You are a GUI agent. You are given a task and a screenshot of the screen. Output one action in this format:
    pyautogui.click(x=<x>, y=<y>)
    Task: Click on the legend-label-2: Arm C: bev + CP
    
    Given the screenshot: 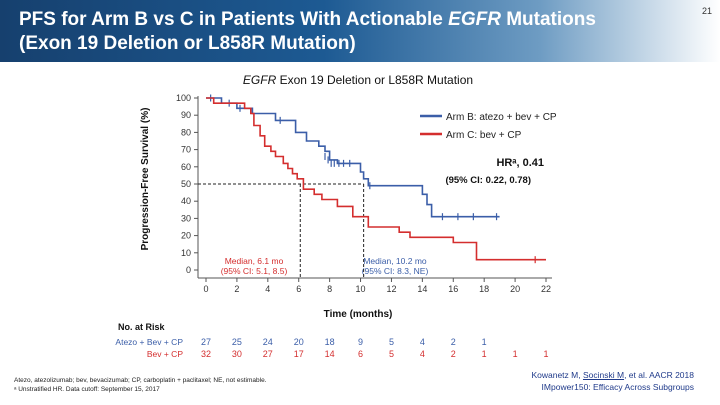 What is the action you would take?
    pyautogui.click(x=484, y=135)
    